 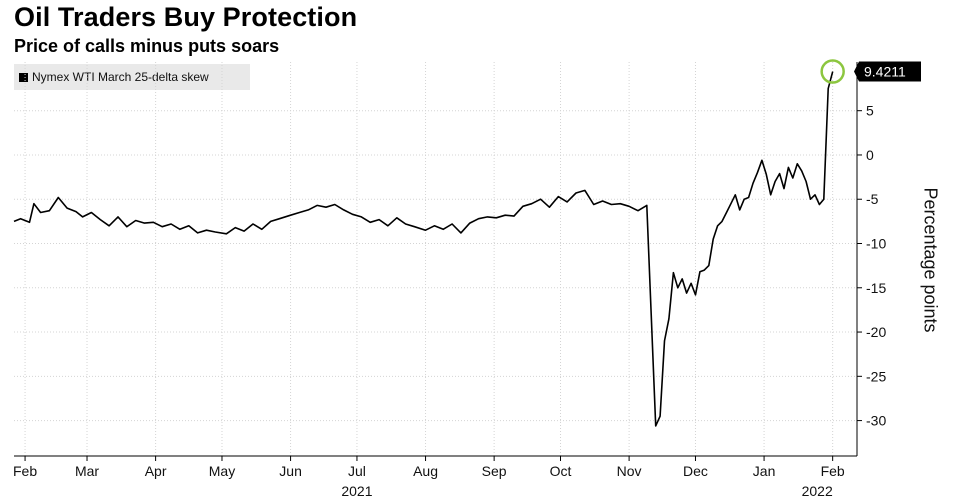 I want to click on x-tick-label: Aug, so click(x=425, y=471).